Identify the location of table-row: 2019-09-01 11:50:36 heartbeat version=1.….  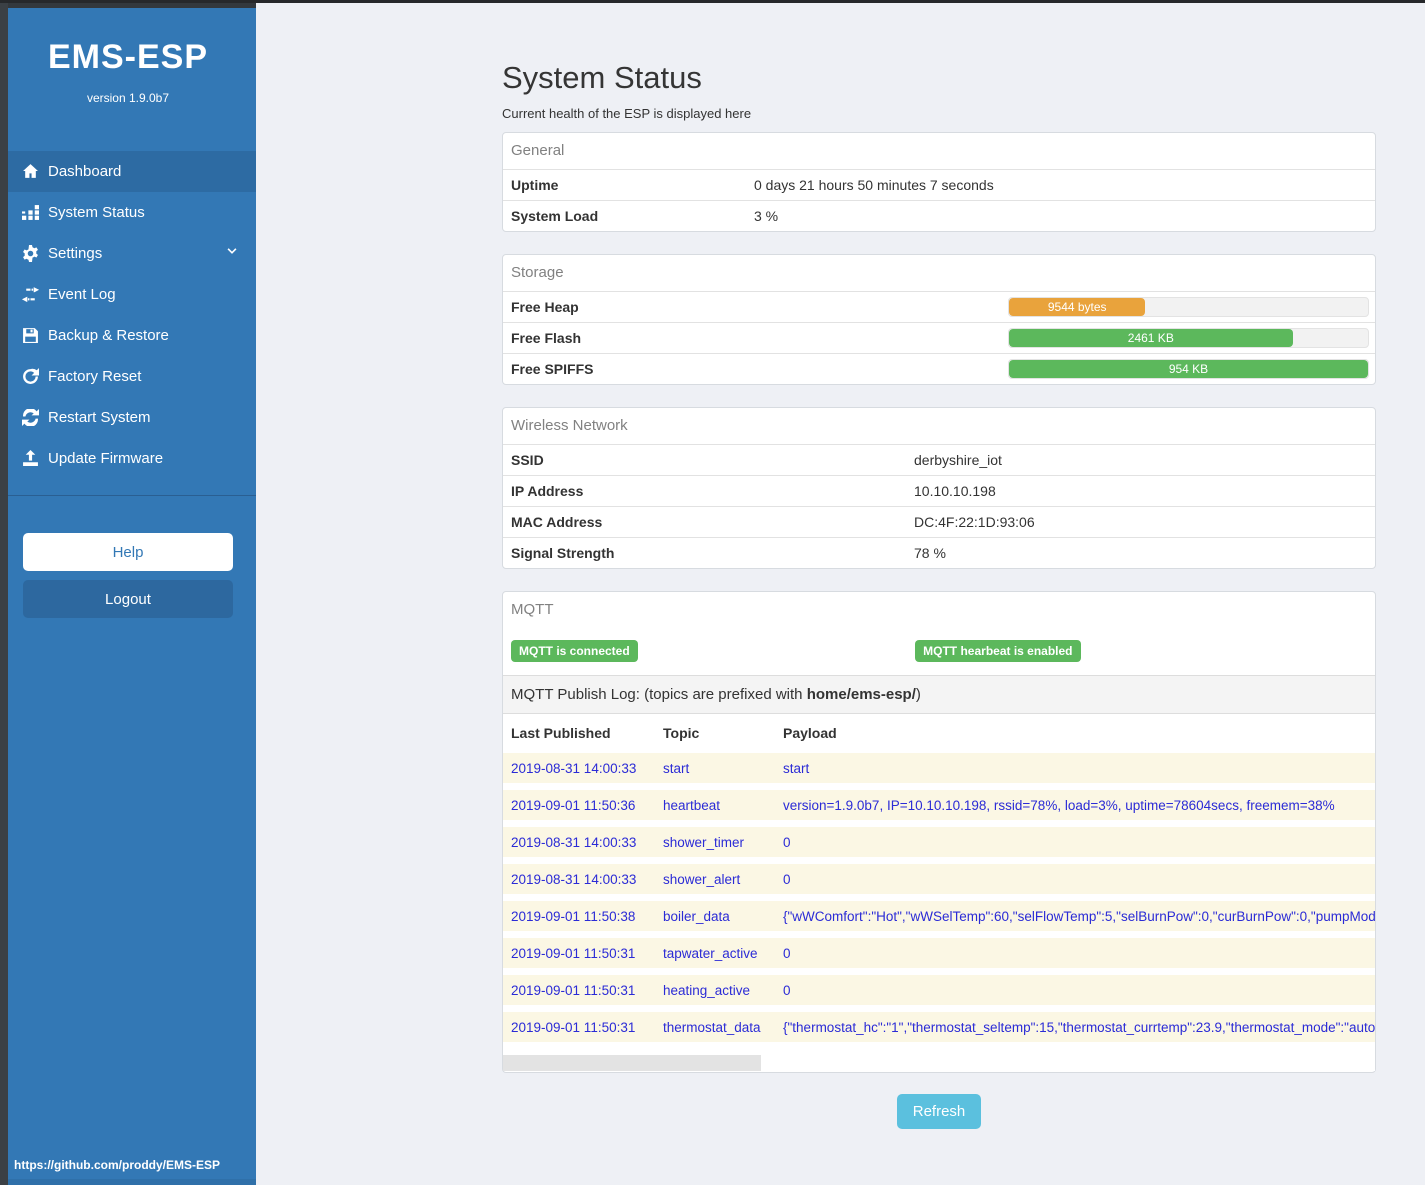
(939, 805).